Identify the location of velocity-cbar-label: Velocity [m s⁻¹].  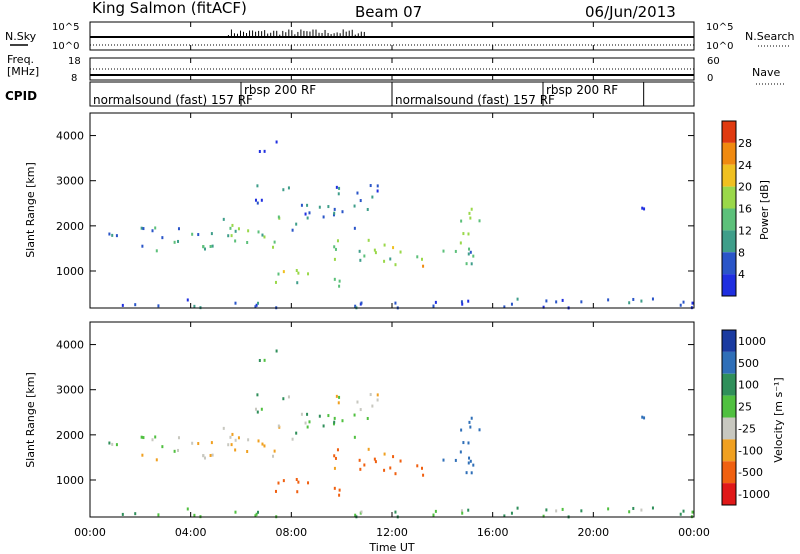
(778, 419).